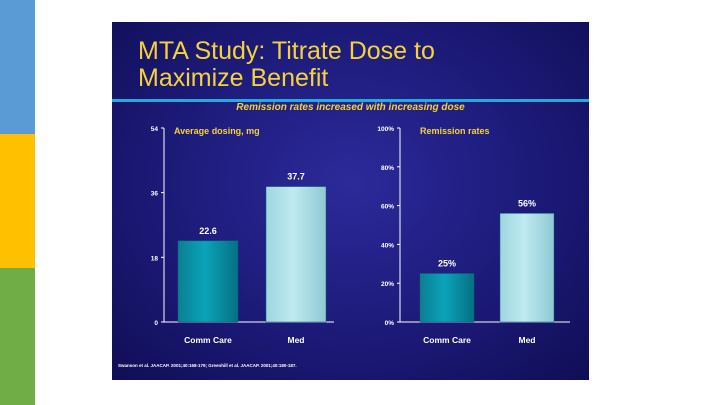 The width and height of the screenshot is (720, 405). Describe the element at coordinates (455, 131) in the screenshot. I see `chart-title: Remission rates` at that location.